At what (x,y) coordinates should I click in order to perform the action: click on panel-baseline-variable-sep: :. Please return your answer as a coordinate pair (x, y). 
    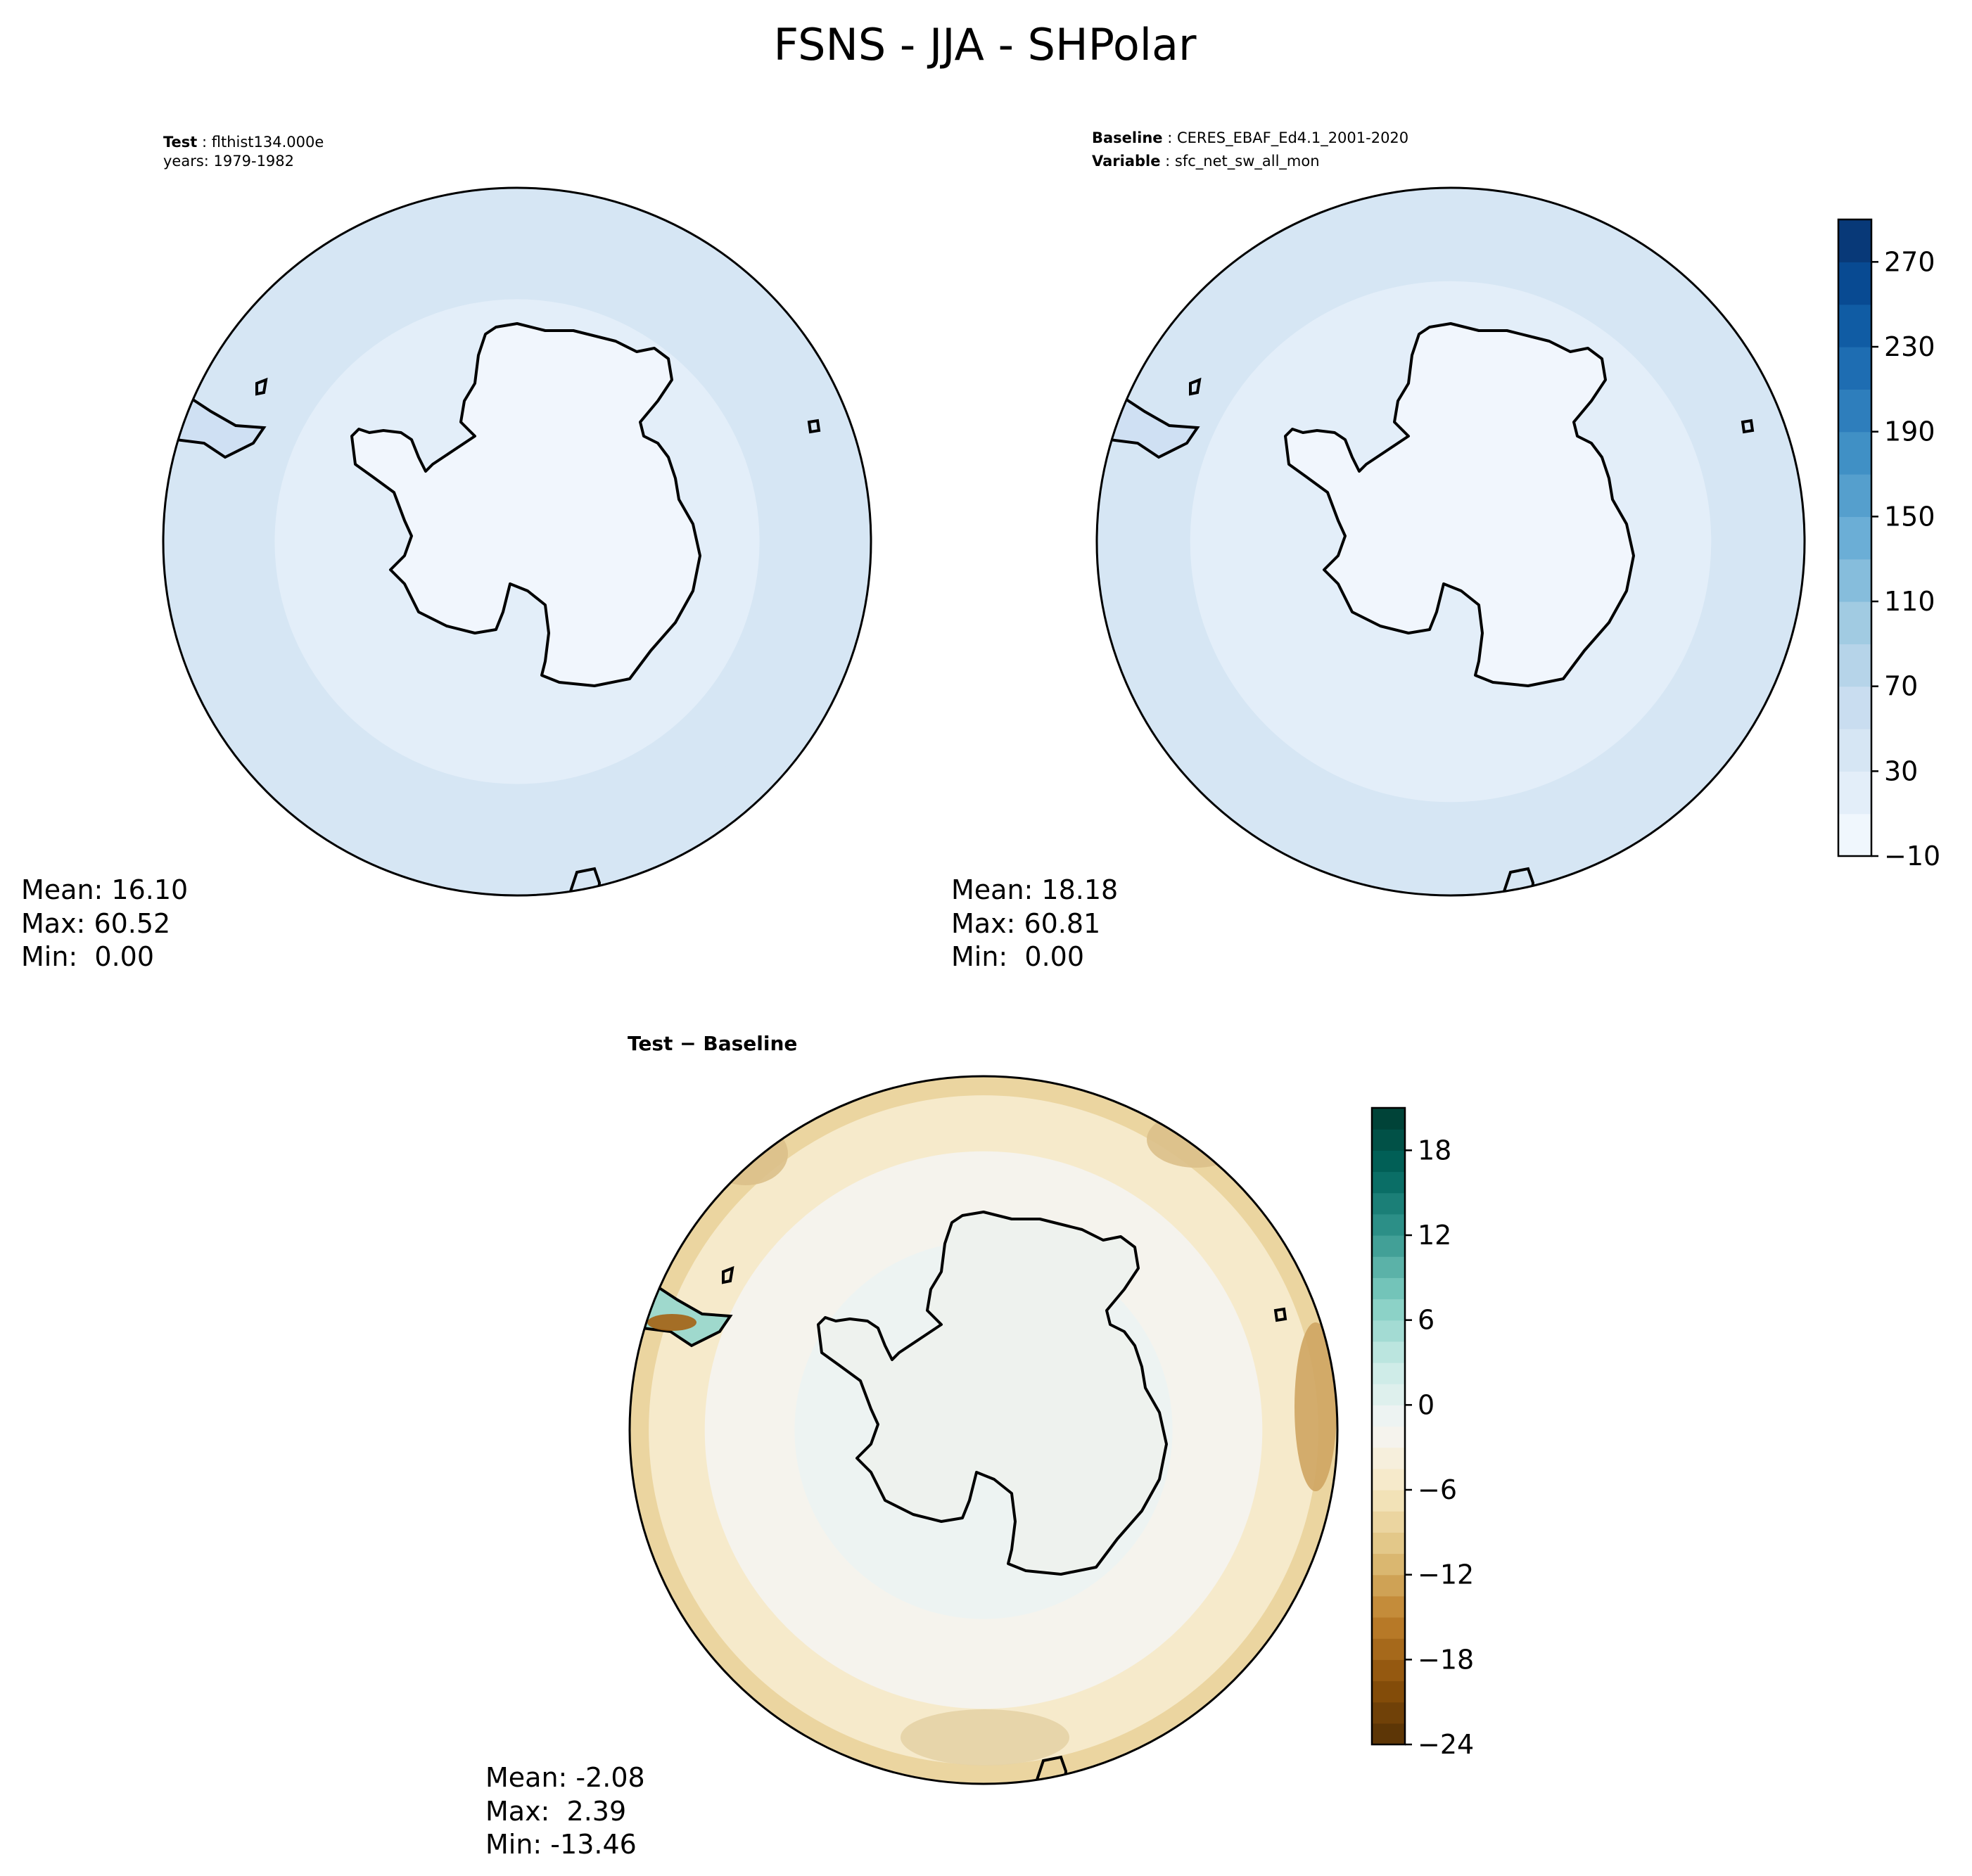
    Looking at the image, I should click on (1167, 161).